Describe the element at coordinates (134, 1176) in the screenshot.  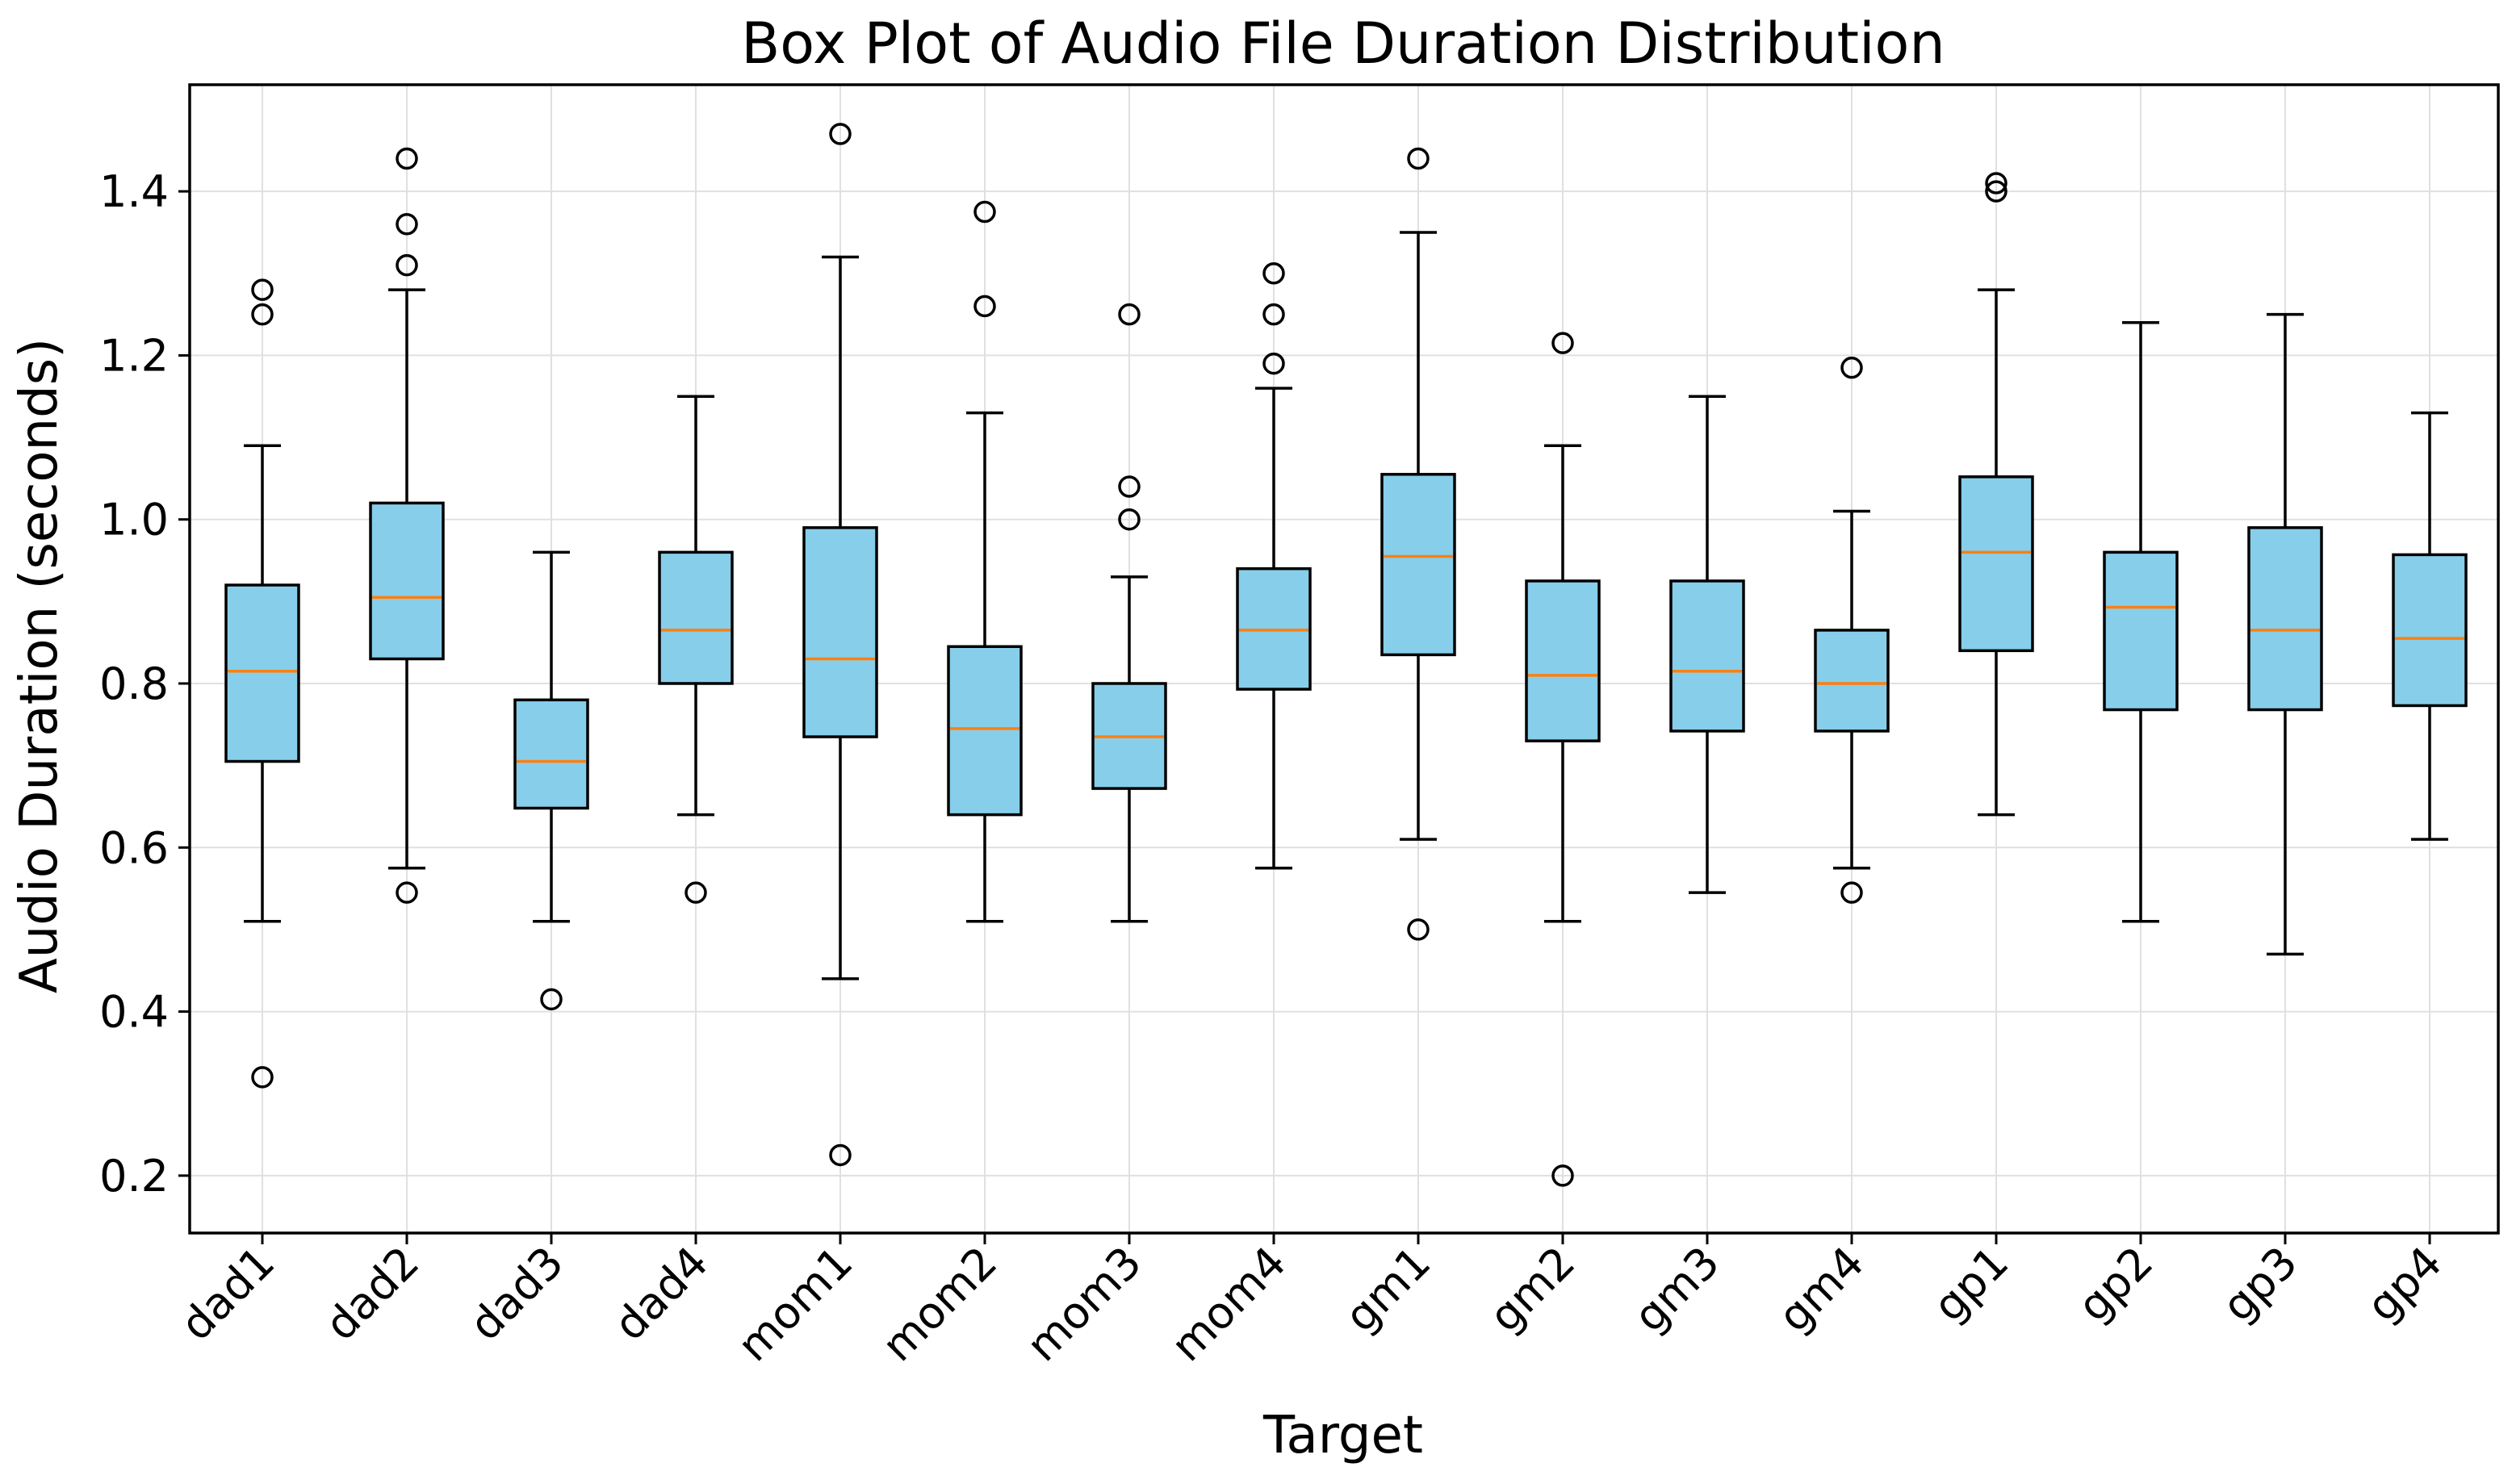
I see `y-tick-label: 0.2` at that location.